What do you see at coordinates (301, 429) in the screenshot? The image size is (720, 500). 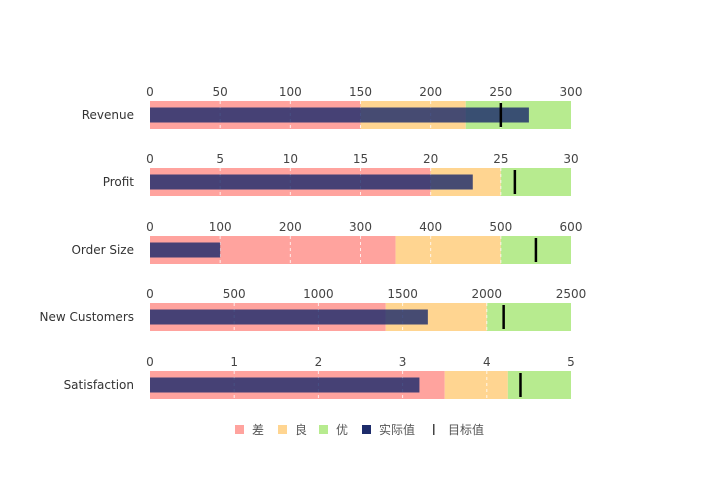 I see `legend-label: 良` at bounding box center [301, 429].